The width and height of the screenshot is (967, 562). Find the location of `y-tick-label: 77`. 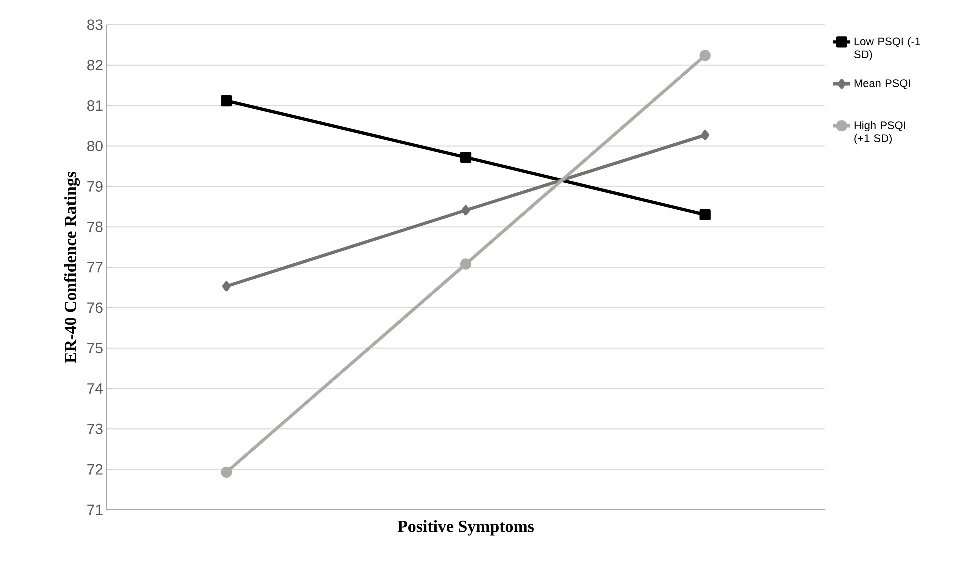

y-tick-label: 77 is located at coordinates (95, 267).